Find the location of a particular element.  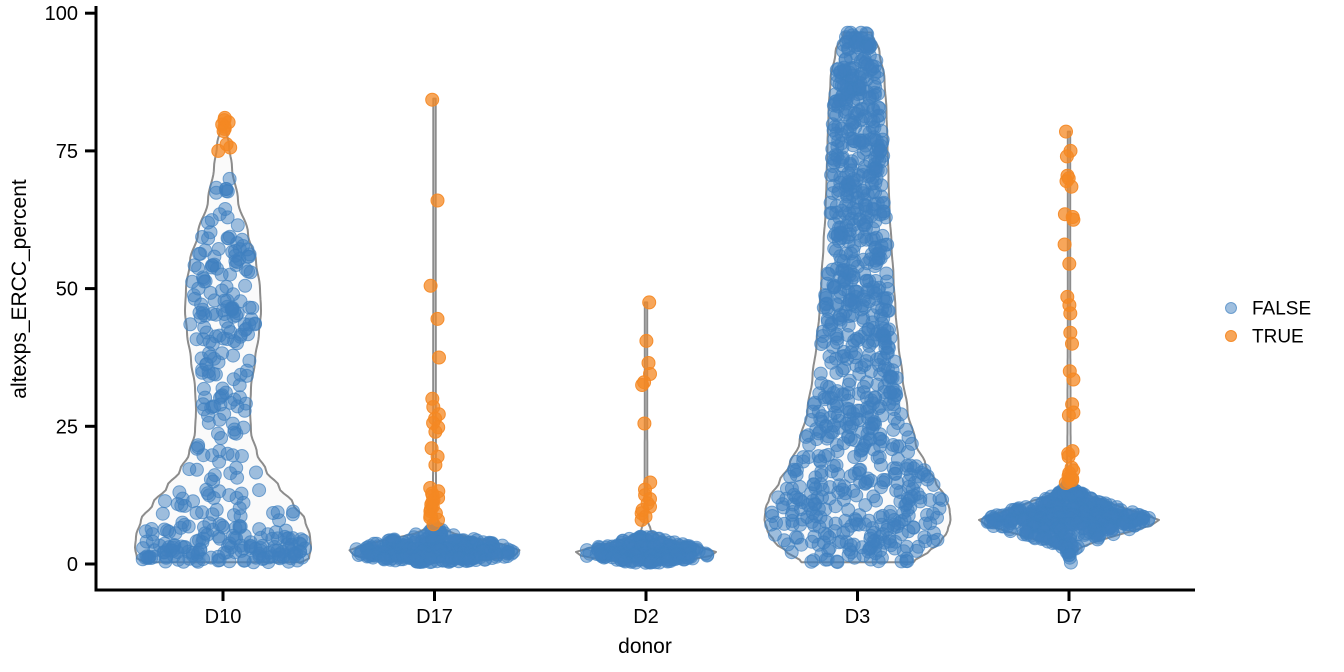

points-false-D7 is located at coordinates (1068, 523).